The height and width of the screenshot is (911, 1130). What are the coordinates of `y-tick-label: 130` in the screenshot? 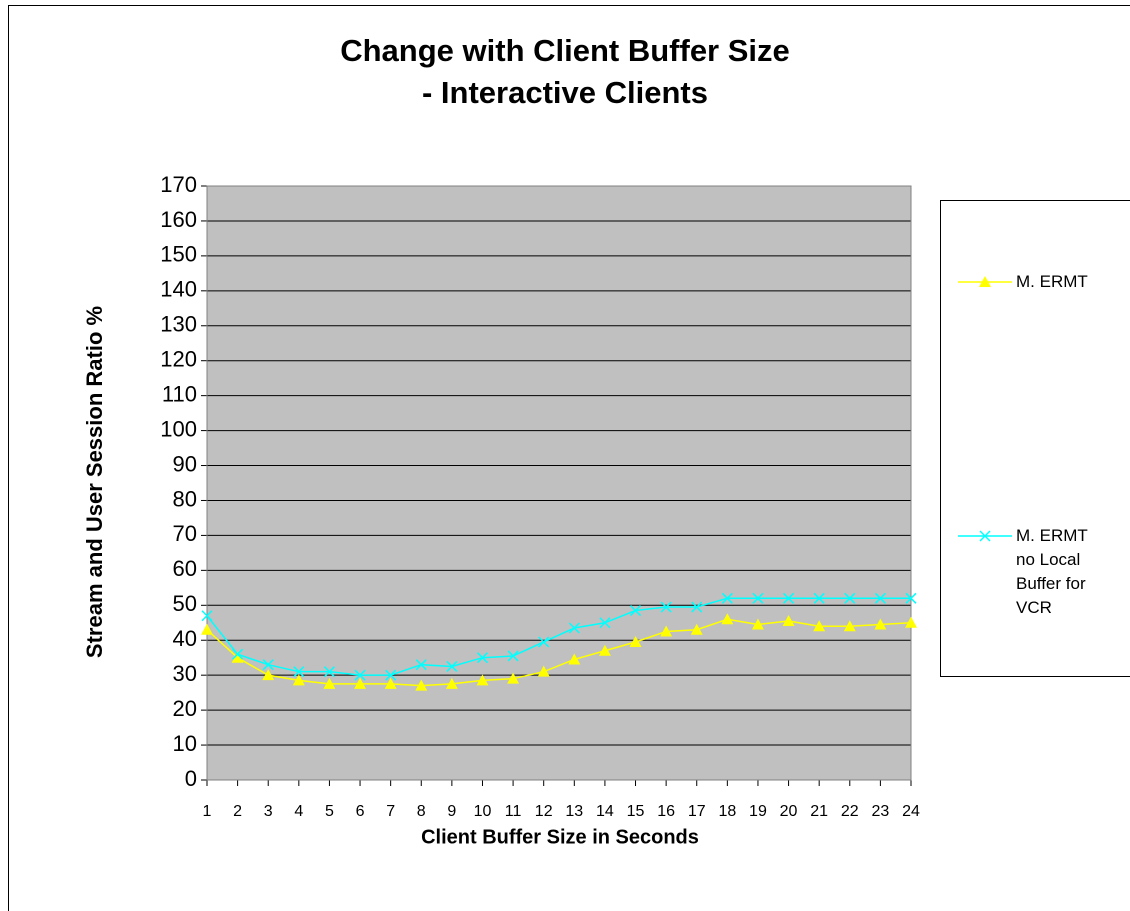 It's located at (178, 324).